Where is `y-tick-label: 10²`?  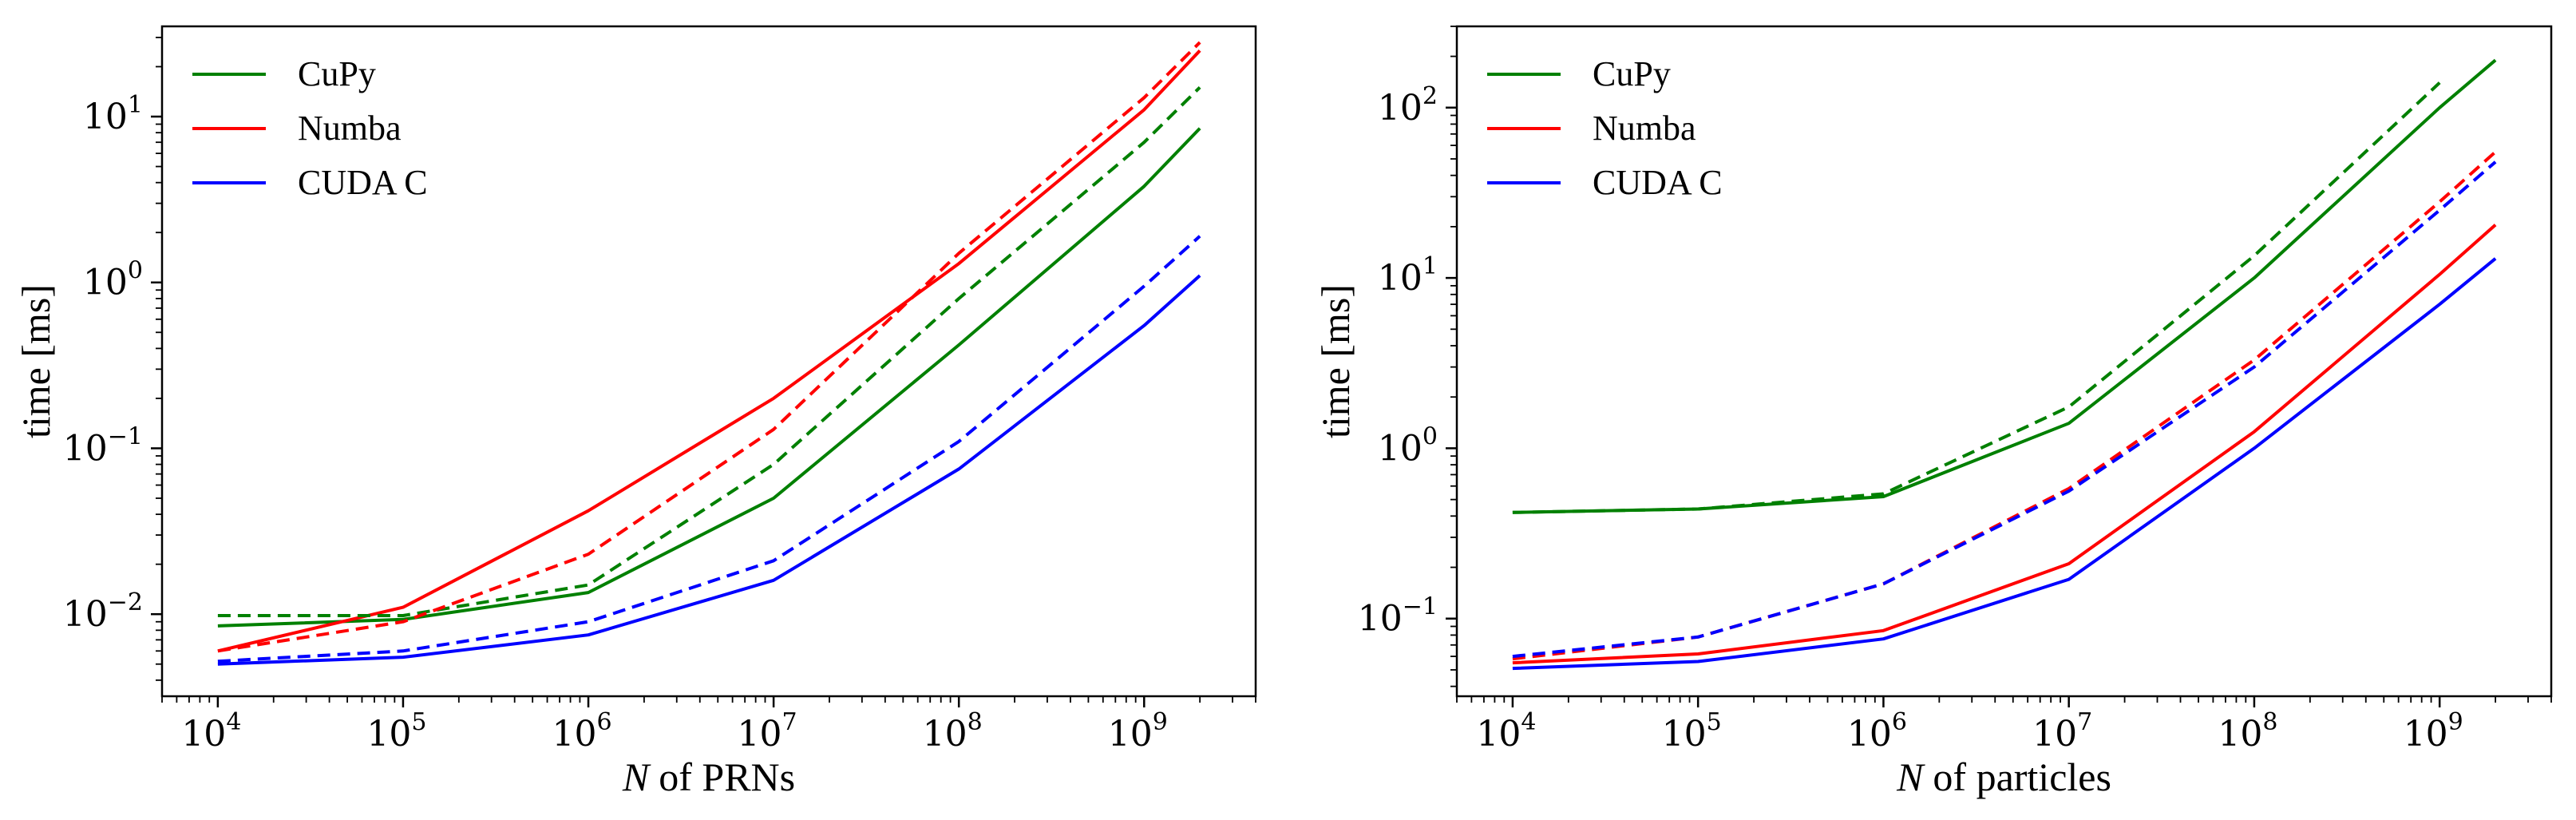 y-tick-label: 10² is located at coordinates (1408, 105).